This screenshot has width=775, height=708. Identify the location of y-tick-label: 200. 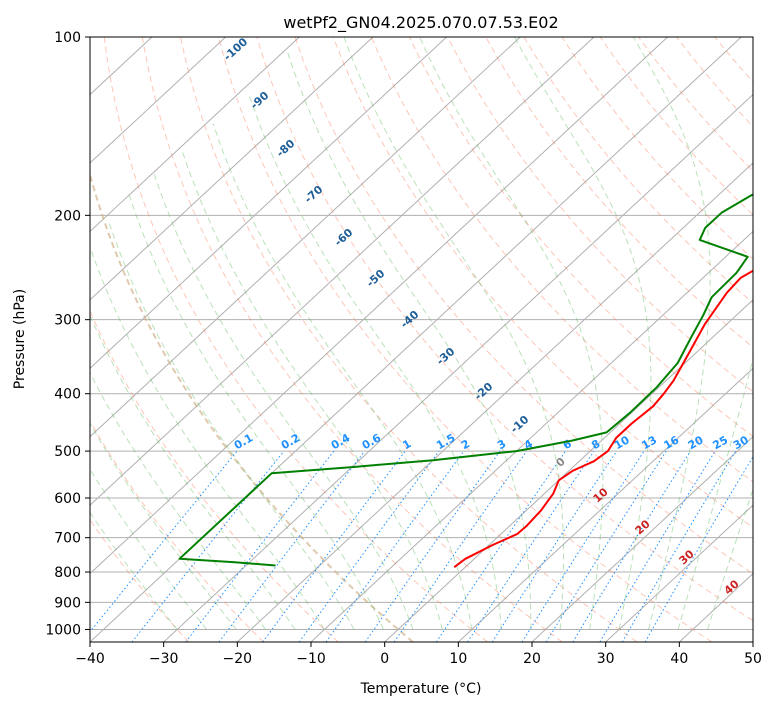
(67, 216).